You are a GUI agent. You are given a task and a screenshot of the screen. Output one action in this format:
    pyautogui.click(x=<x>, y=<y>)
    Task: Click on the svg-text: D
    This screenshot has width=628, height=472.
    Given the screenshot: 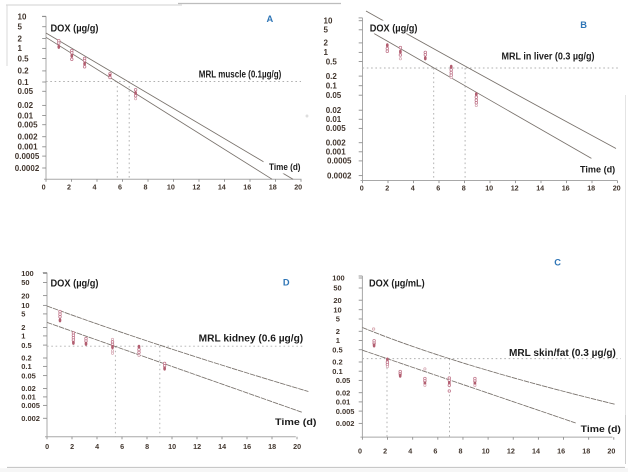 What is the action you would take?
    pyautogui.click(x=286, y=283)
    